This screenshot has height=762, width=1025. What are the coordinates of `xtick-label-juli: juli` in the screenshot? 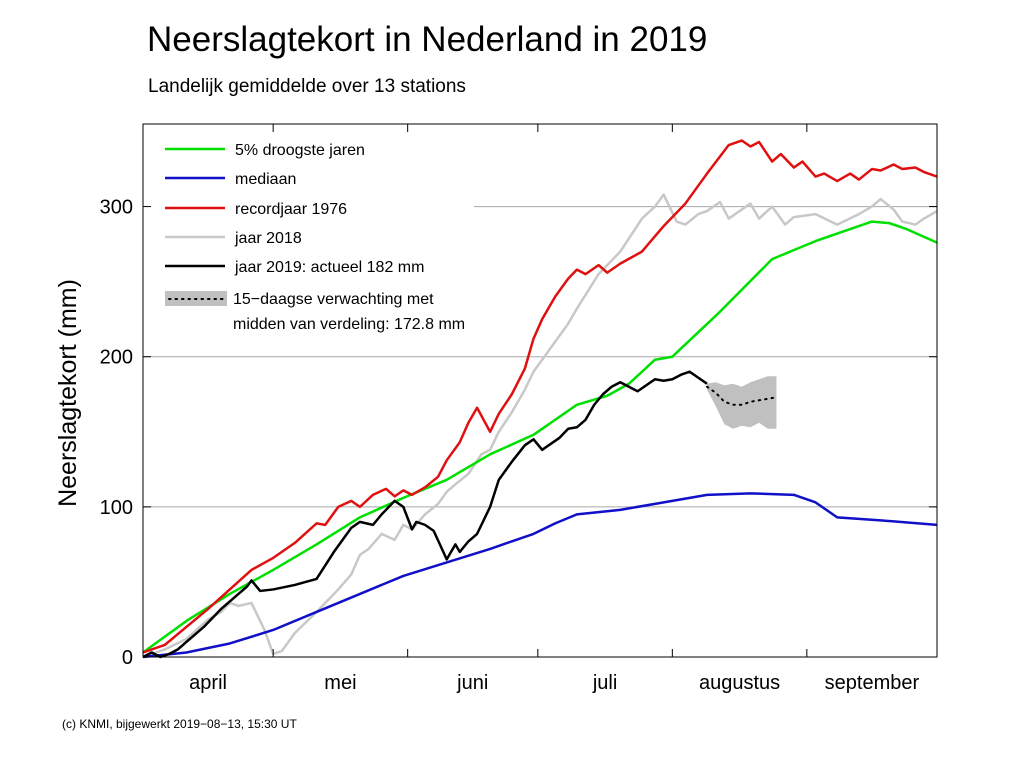 It's located at (604, 683).